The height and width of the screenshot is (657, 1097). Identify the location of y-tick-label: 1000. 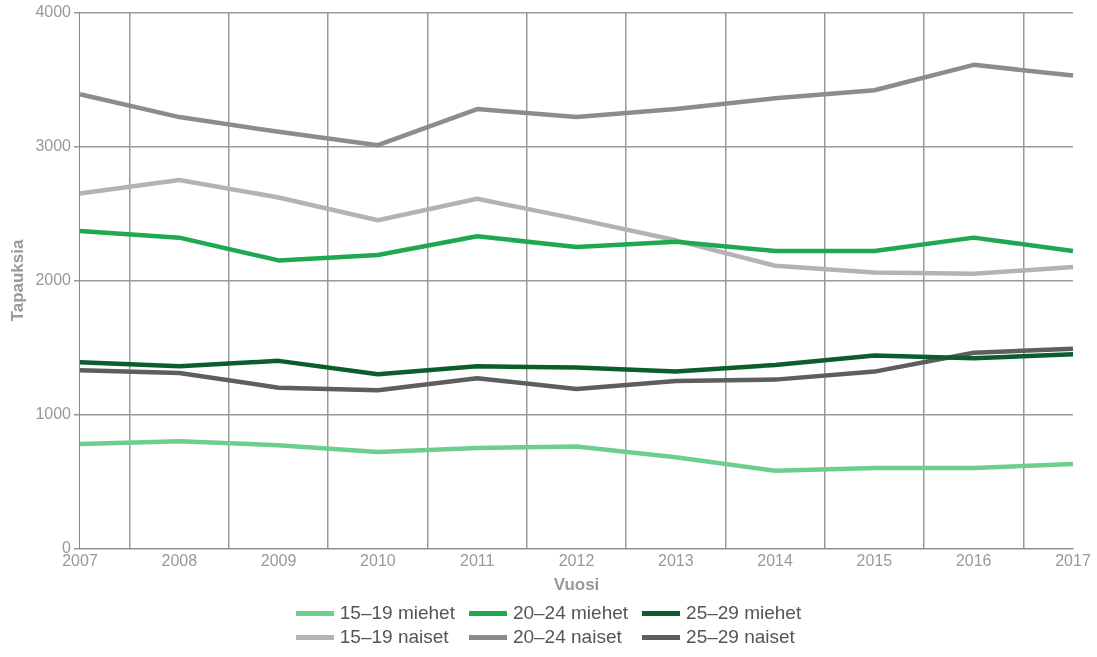
(53, 413).